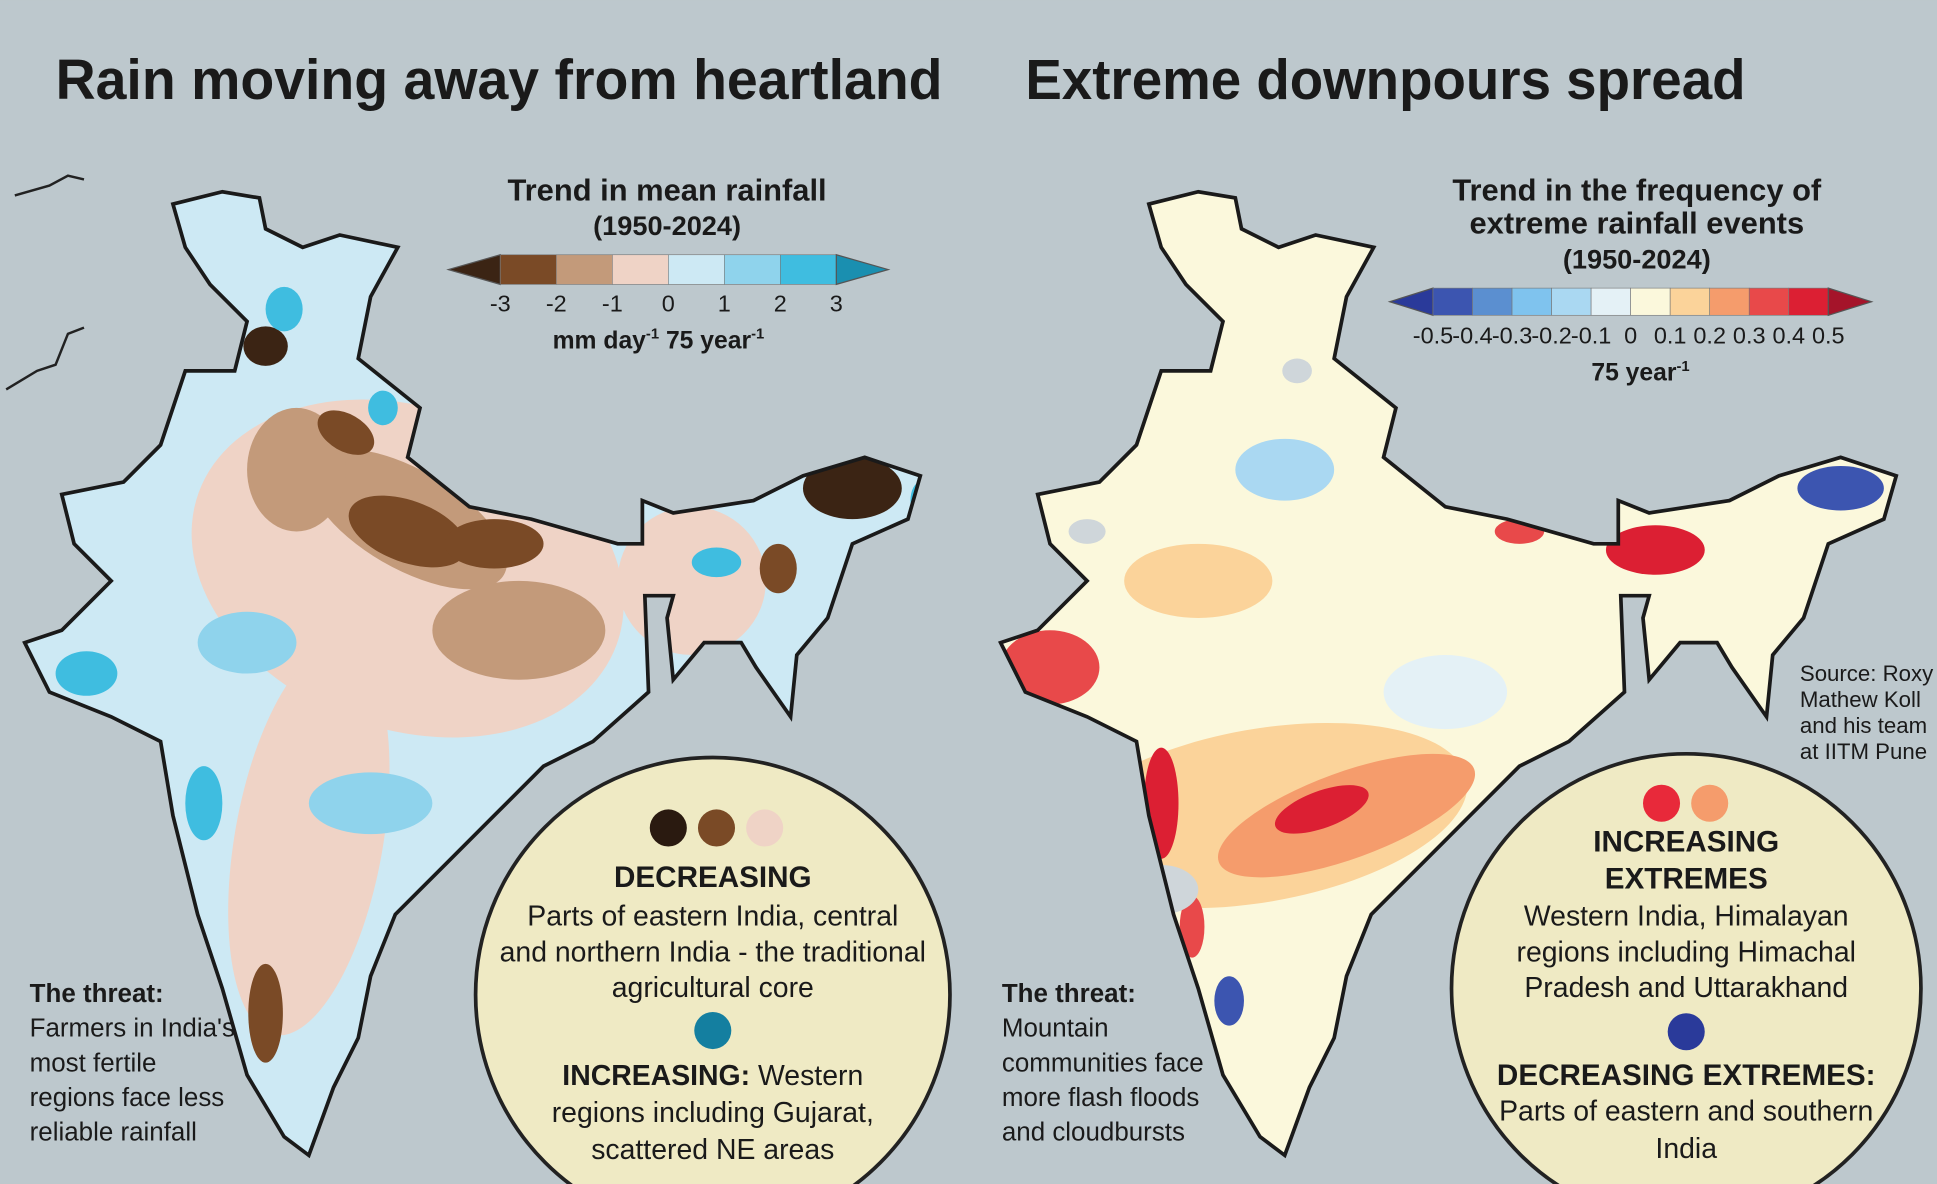 The height and width of the screenshot is (1184, 1937). What do you see at coordinates (499, 80) in the screenshot?
I see `title: Rain moving away from heartland` at bounding box center [499, 80].